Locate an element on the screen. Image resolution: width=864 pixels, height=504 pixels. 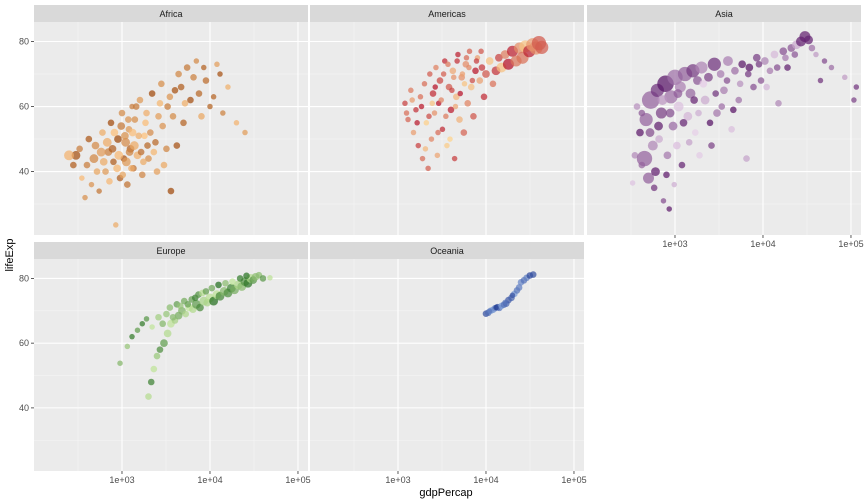
facet-strip-label: Oceania is located at coordinates (447, 251).